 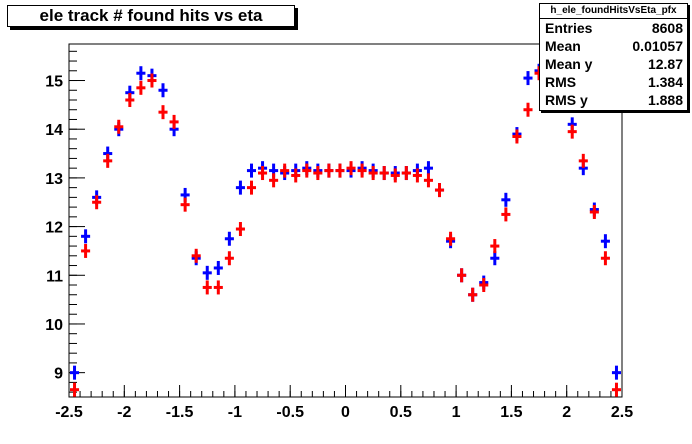 What do you see at coordinates (665, 64) in the screenshot?
I see `stats-value: 12.87` at bounding box center [665, 64].